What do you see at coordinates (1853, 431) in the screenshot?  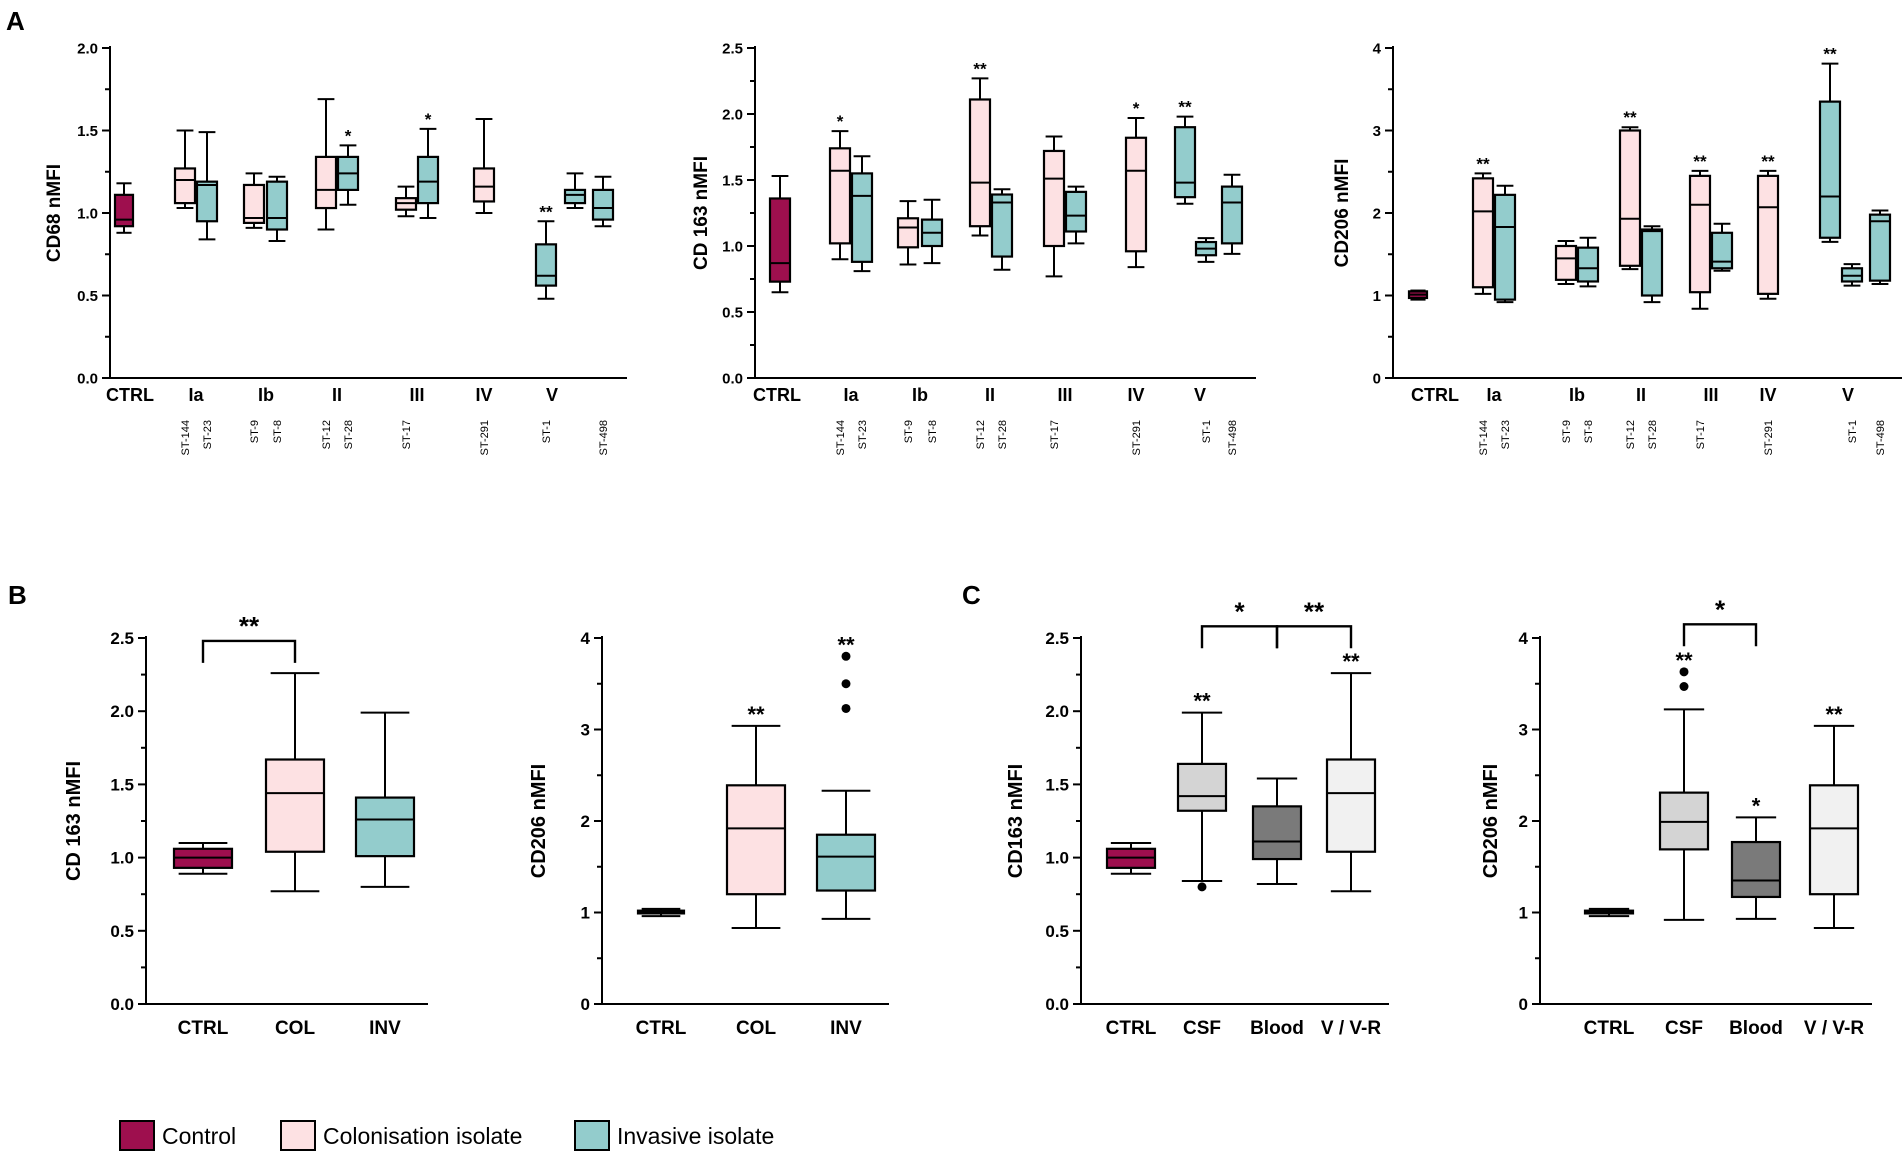 I see `x-sub-label: ST-1` at bounding box center [1853, 431].